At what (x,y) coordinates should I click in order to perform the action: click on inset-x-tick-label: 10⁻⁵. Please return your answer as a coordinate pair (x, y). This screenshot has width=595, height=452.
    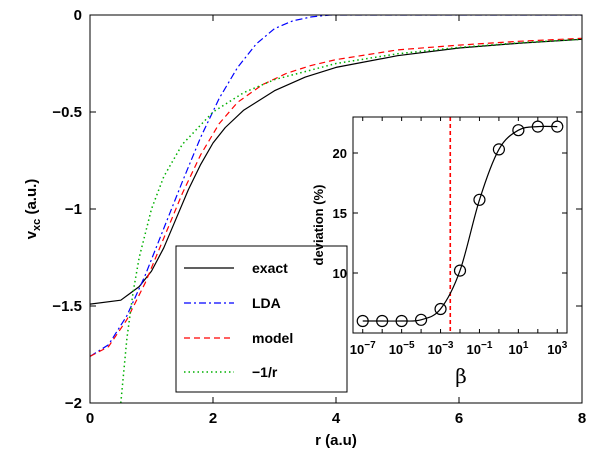
    Looking at the image, I should click on (402, 348).